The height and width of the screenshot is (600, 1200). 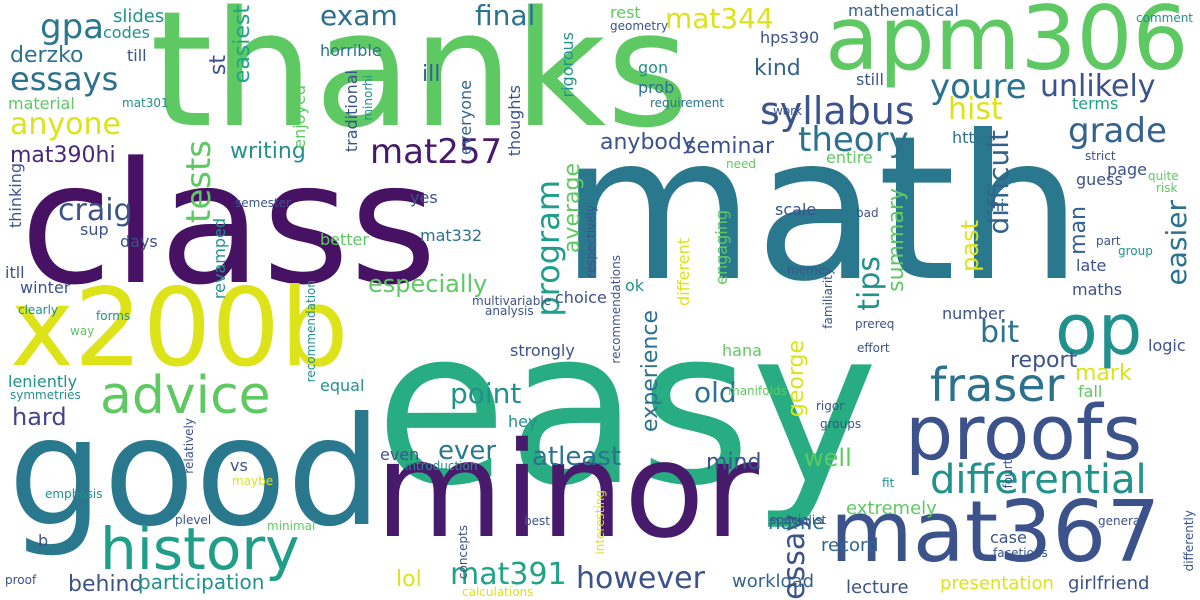 What do you see at coordinates (242, 44) in the screenshot?
I see `word-easiest: easiest` at bounding box center [242, 44].